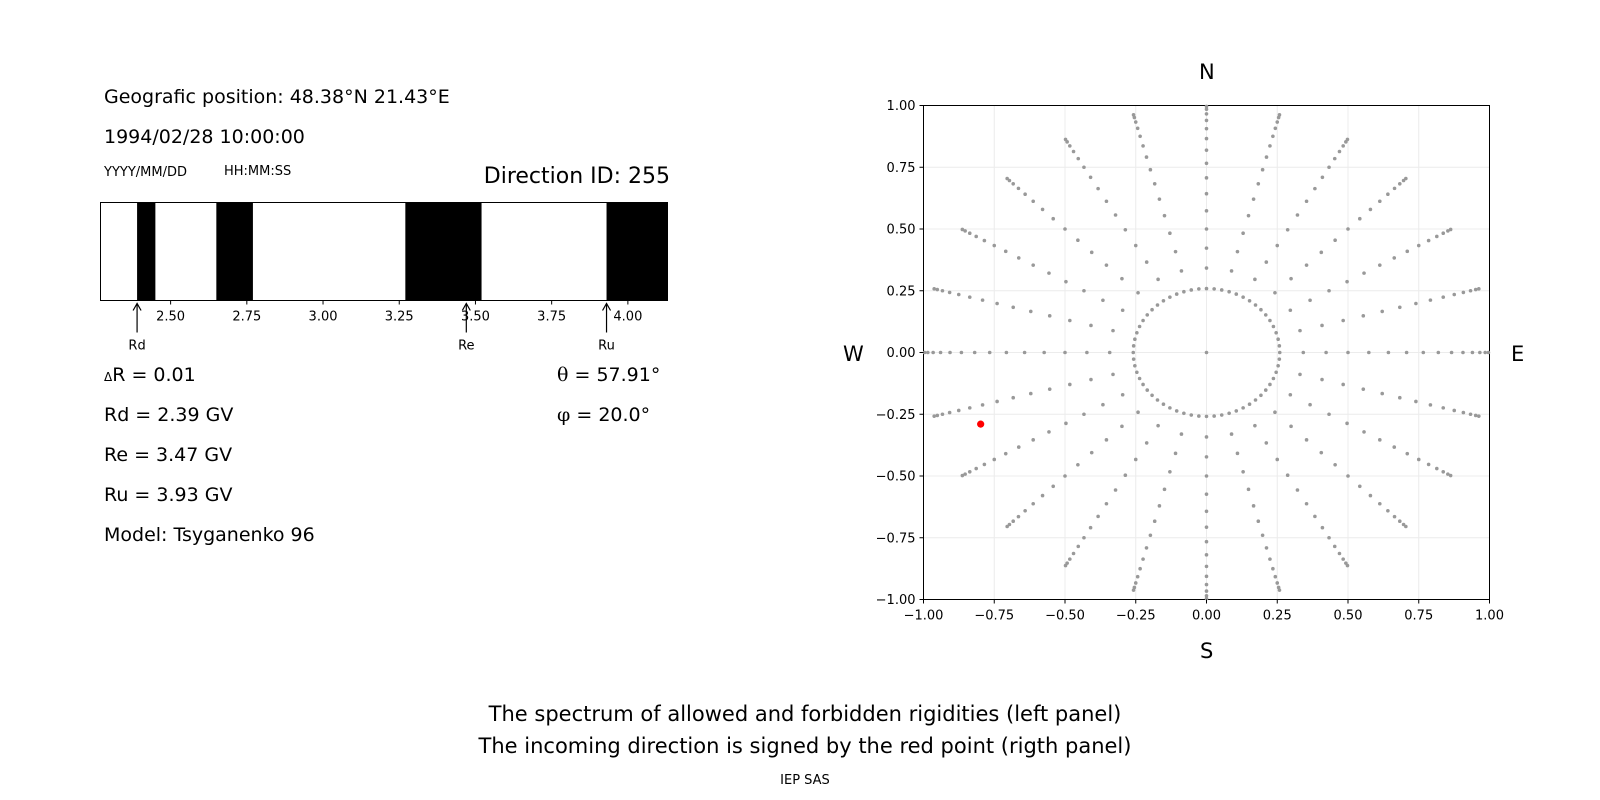  Describe the element at coordinates (1418, 616) in the screenshot. I see `x-tick-label: 0.75` at that location.